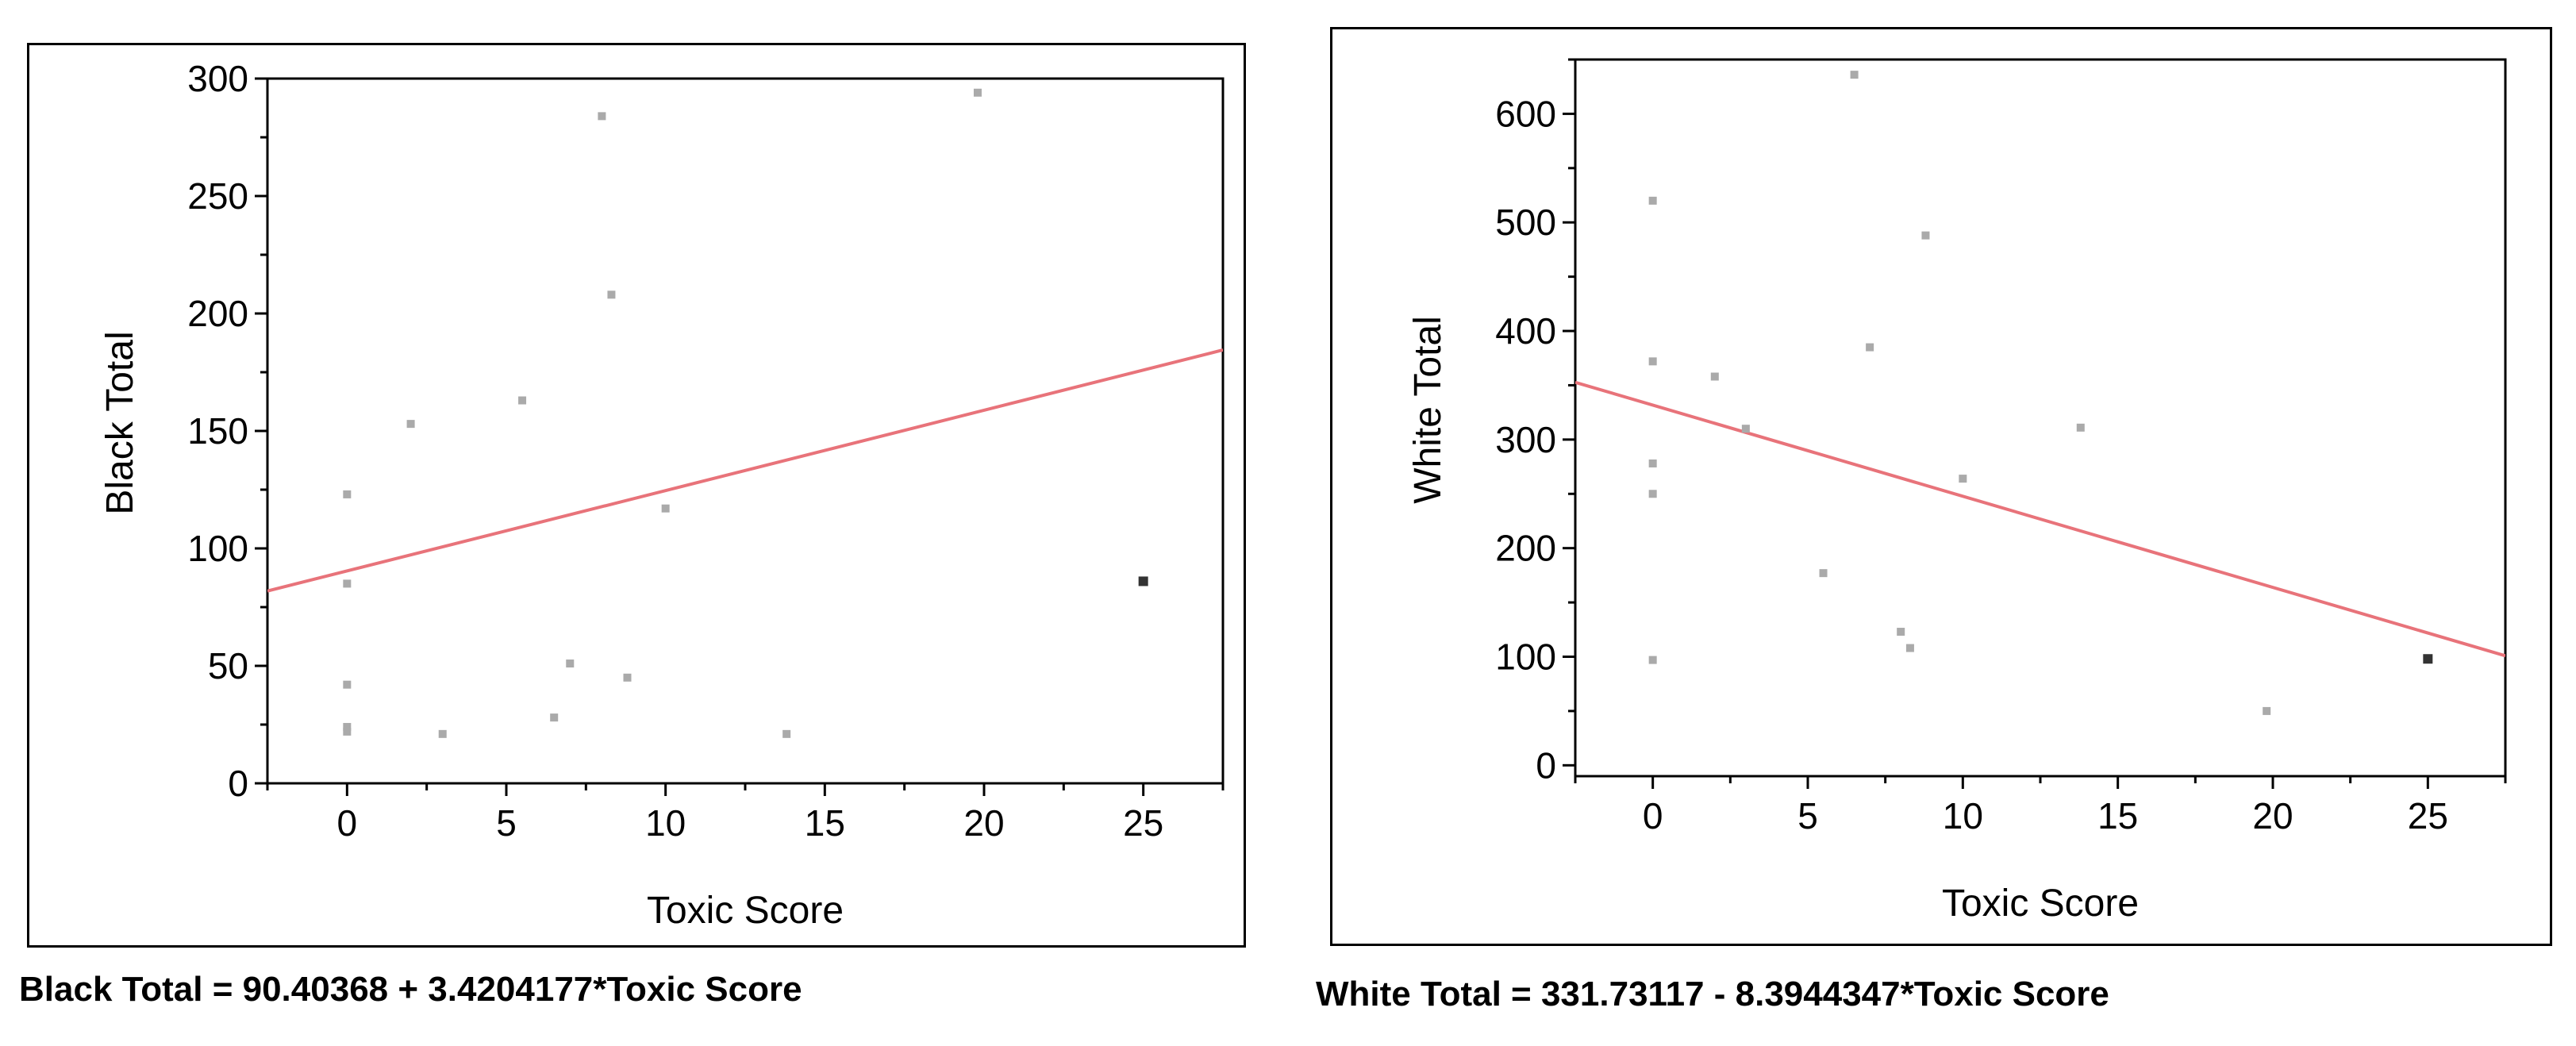 The width and height of the screenshot is (2576, 1046). Describe the element at coordinates (2272, 815) in the screenshot. I see `white-total-x-tick-label: 20` at that location.